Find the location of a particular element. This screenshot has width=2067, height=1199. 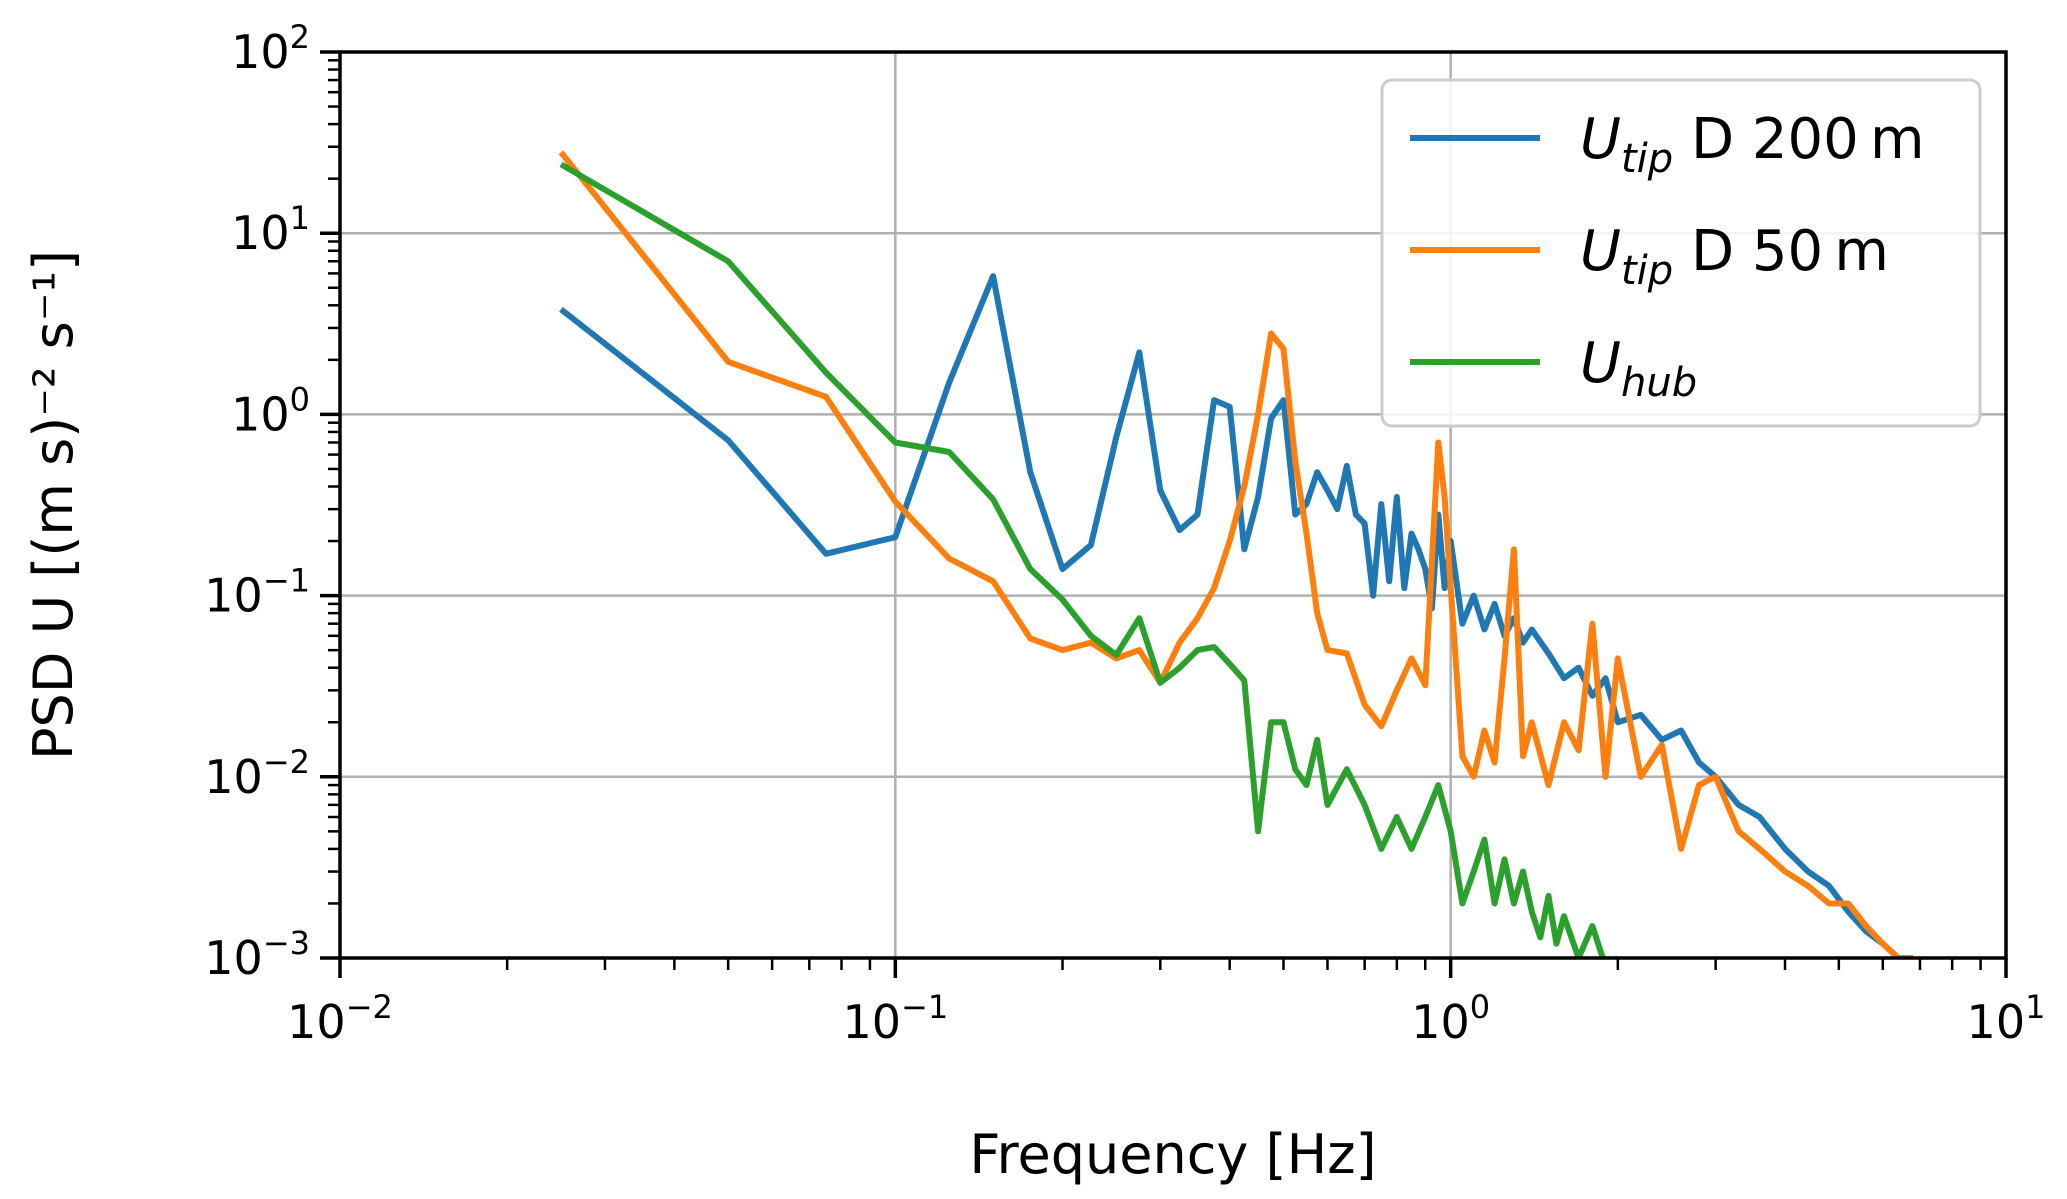

legend: Utip D 200 m Utip D 50 m Uhub is located at coordinates (1681, 253).